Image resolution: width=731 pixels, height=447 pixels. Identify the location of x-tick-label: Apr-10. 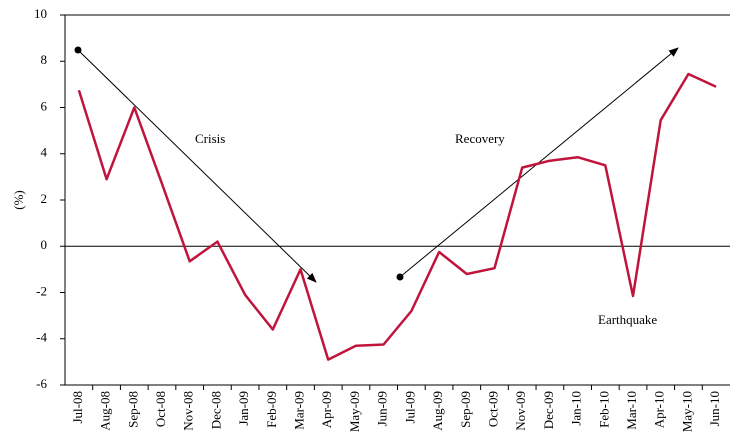
(659, 409).